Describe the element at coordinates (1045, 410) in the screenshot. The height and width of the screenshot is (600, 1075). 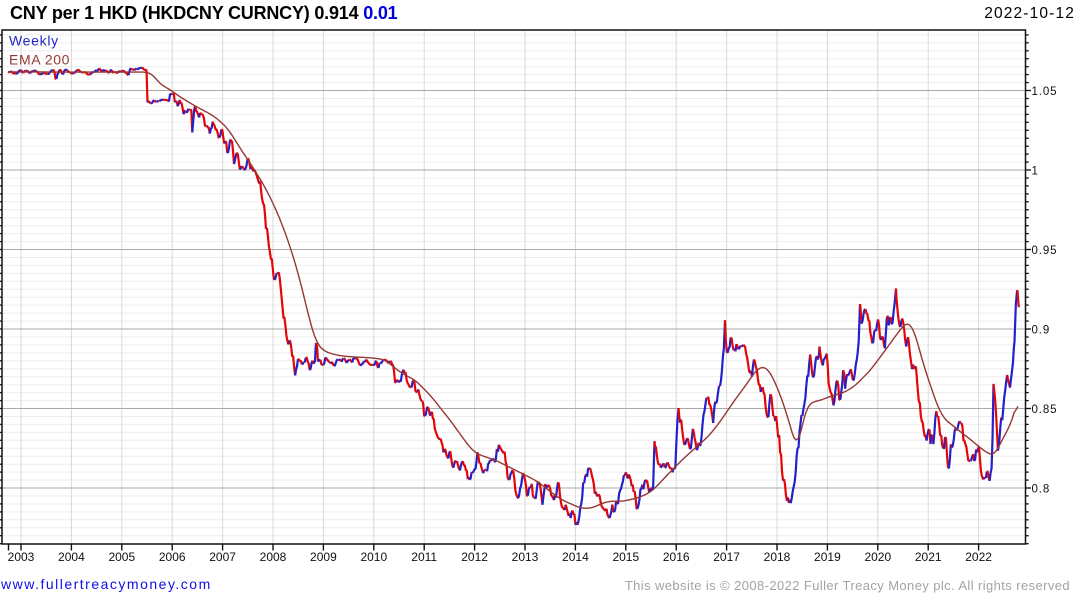
I see `svg-text: 0.85` at that location.